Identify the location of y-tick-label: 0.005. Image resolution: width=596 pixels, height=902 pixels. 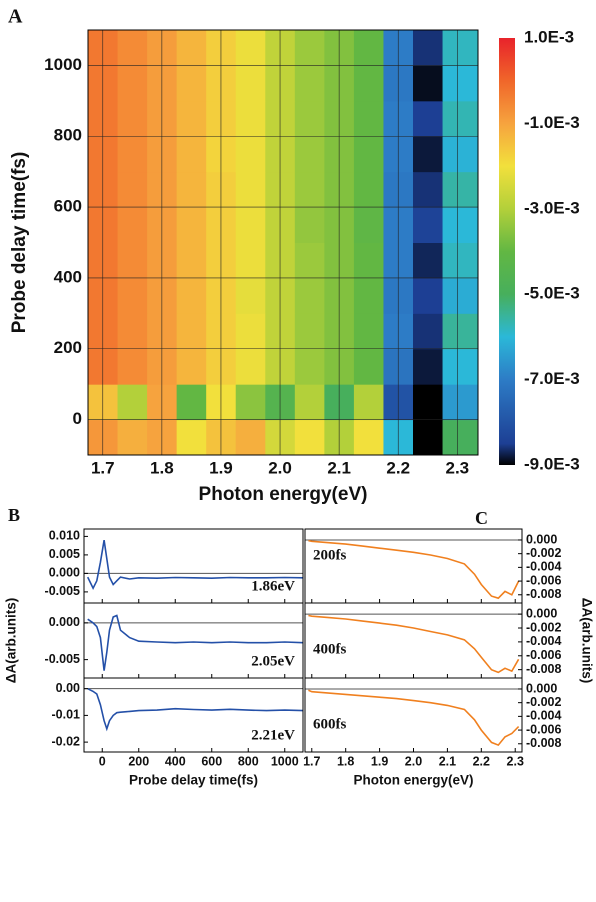
(64, 554).